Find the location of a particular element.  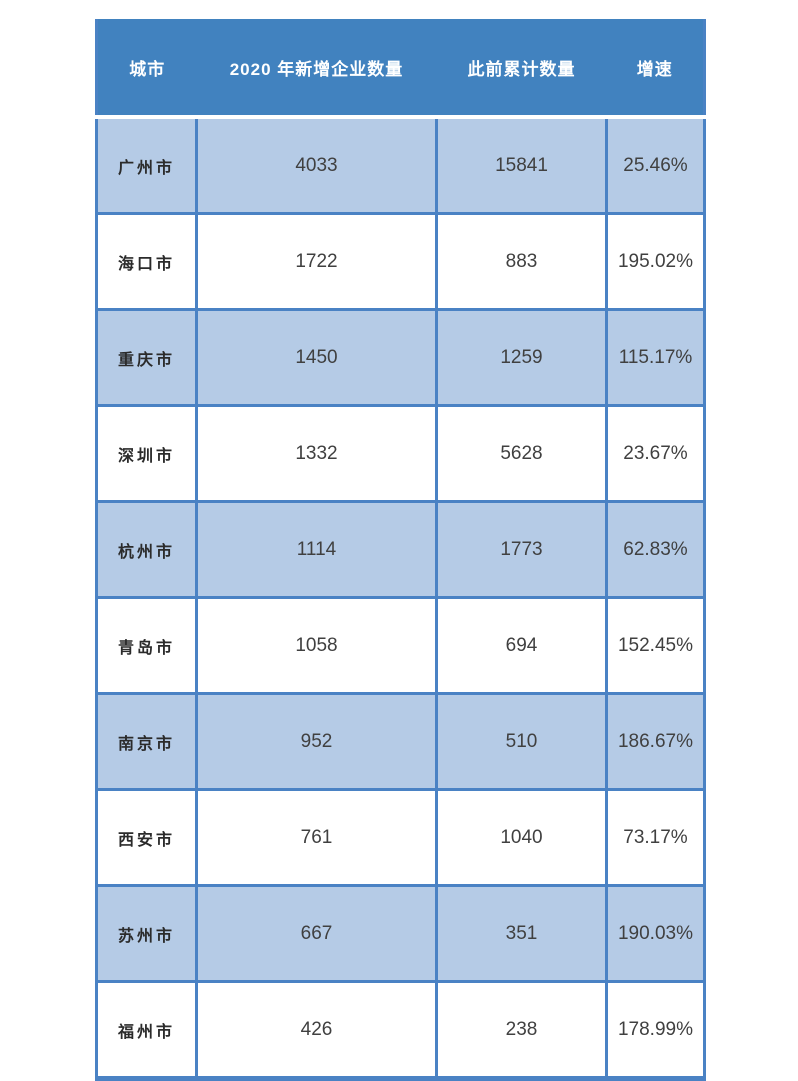

table-row: 杭州市 1114 1773 62.83% is located at coordinates (400, 549).